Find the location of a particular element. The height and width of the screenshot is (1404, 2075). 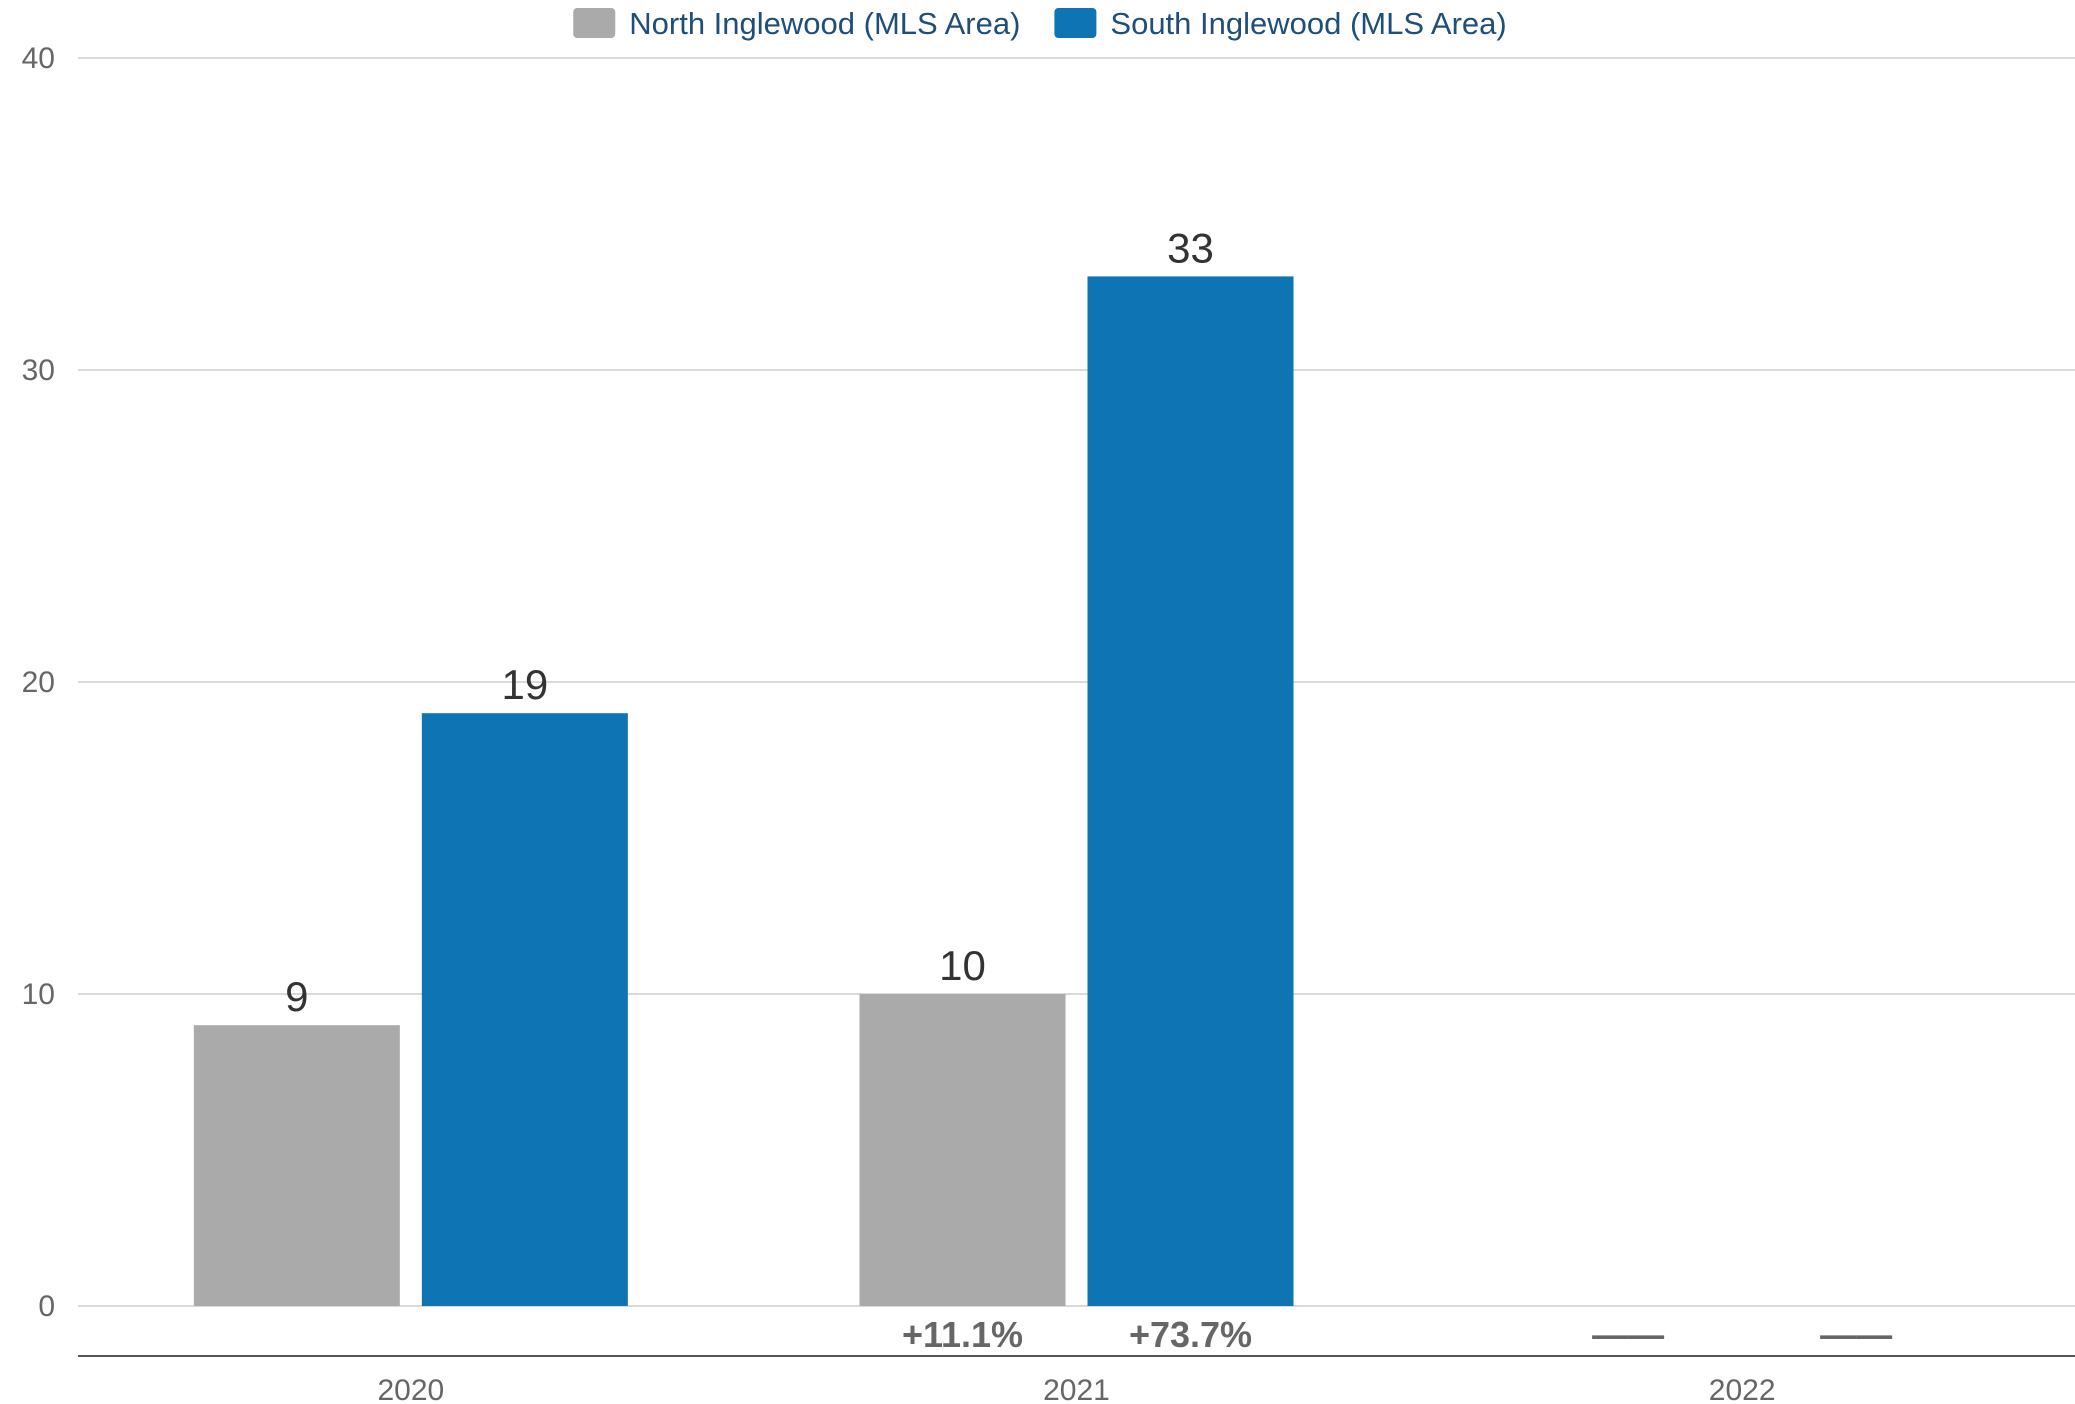

y-tick-label: 30 is located at coordinates (38, 370).